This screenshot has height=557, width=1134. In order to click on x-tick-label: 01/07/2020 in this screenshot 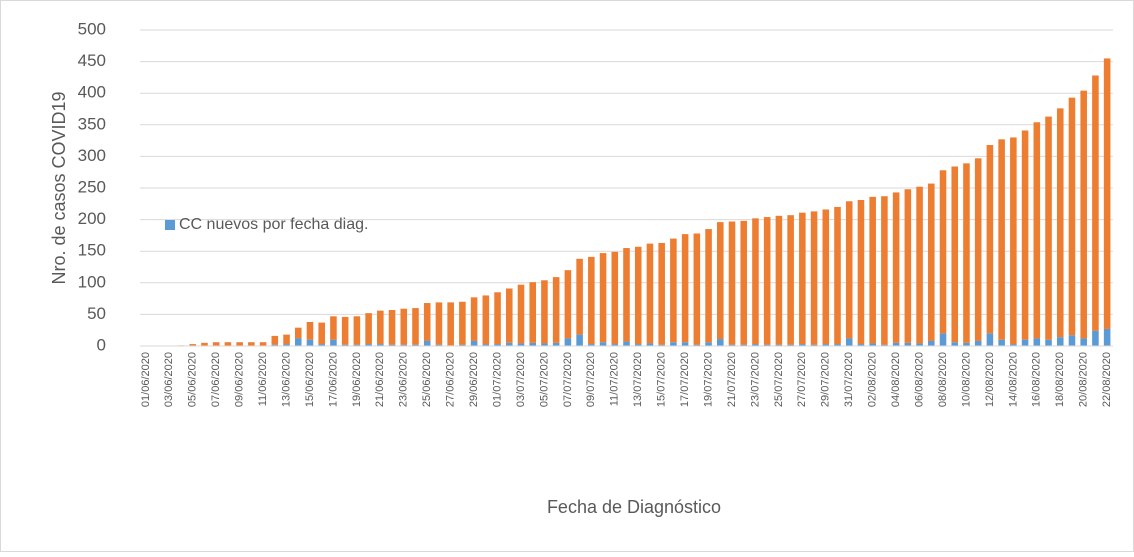, I will do `click(497, 379)`.